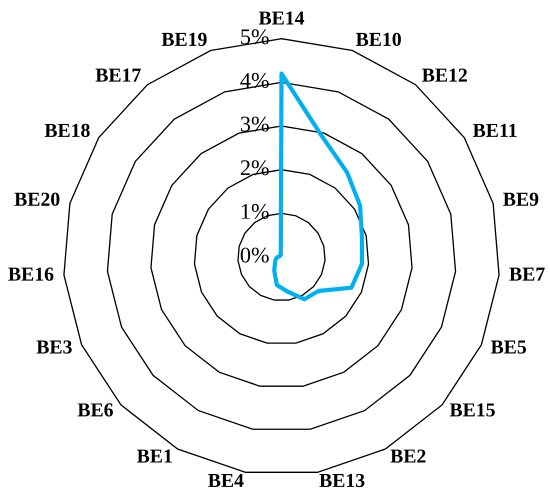  I want to click on spoke-label: BE15, so click(472, 410).